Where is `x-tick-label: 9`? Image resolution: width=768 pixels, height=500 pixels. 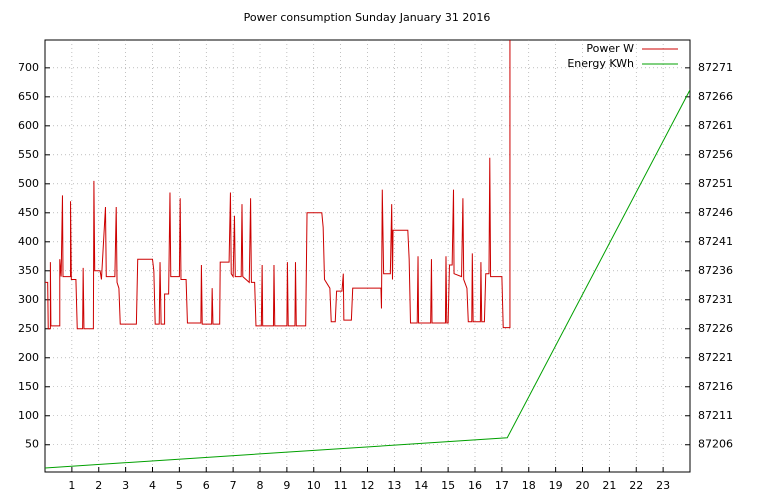
x-tick-label: 9 is located at coordinates (286, 485).